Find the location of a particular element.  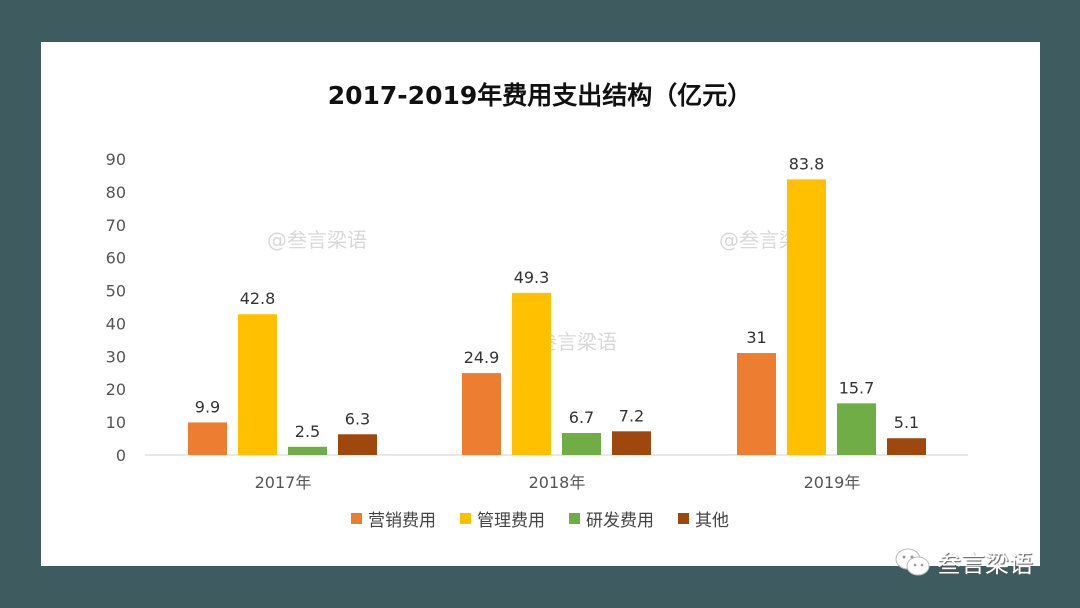

y-tick-label: 40 is located at coordinates (116, 323).